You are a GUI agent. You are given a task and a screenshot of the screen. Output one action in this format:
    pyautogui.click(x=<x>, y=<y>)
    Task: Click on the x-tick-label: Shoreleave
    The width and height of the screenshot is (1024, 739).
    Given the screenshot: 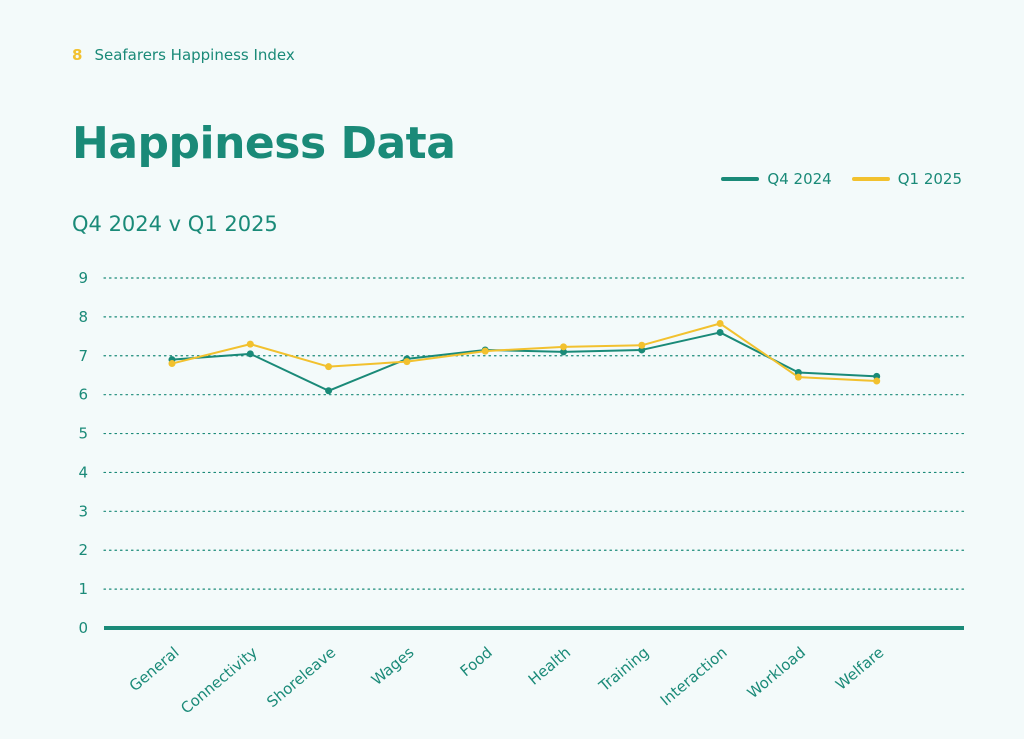 What is the action you would take?
    pyautogui.click(x=301, y=677)
    